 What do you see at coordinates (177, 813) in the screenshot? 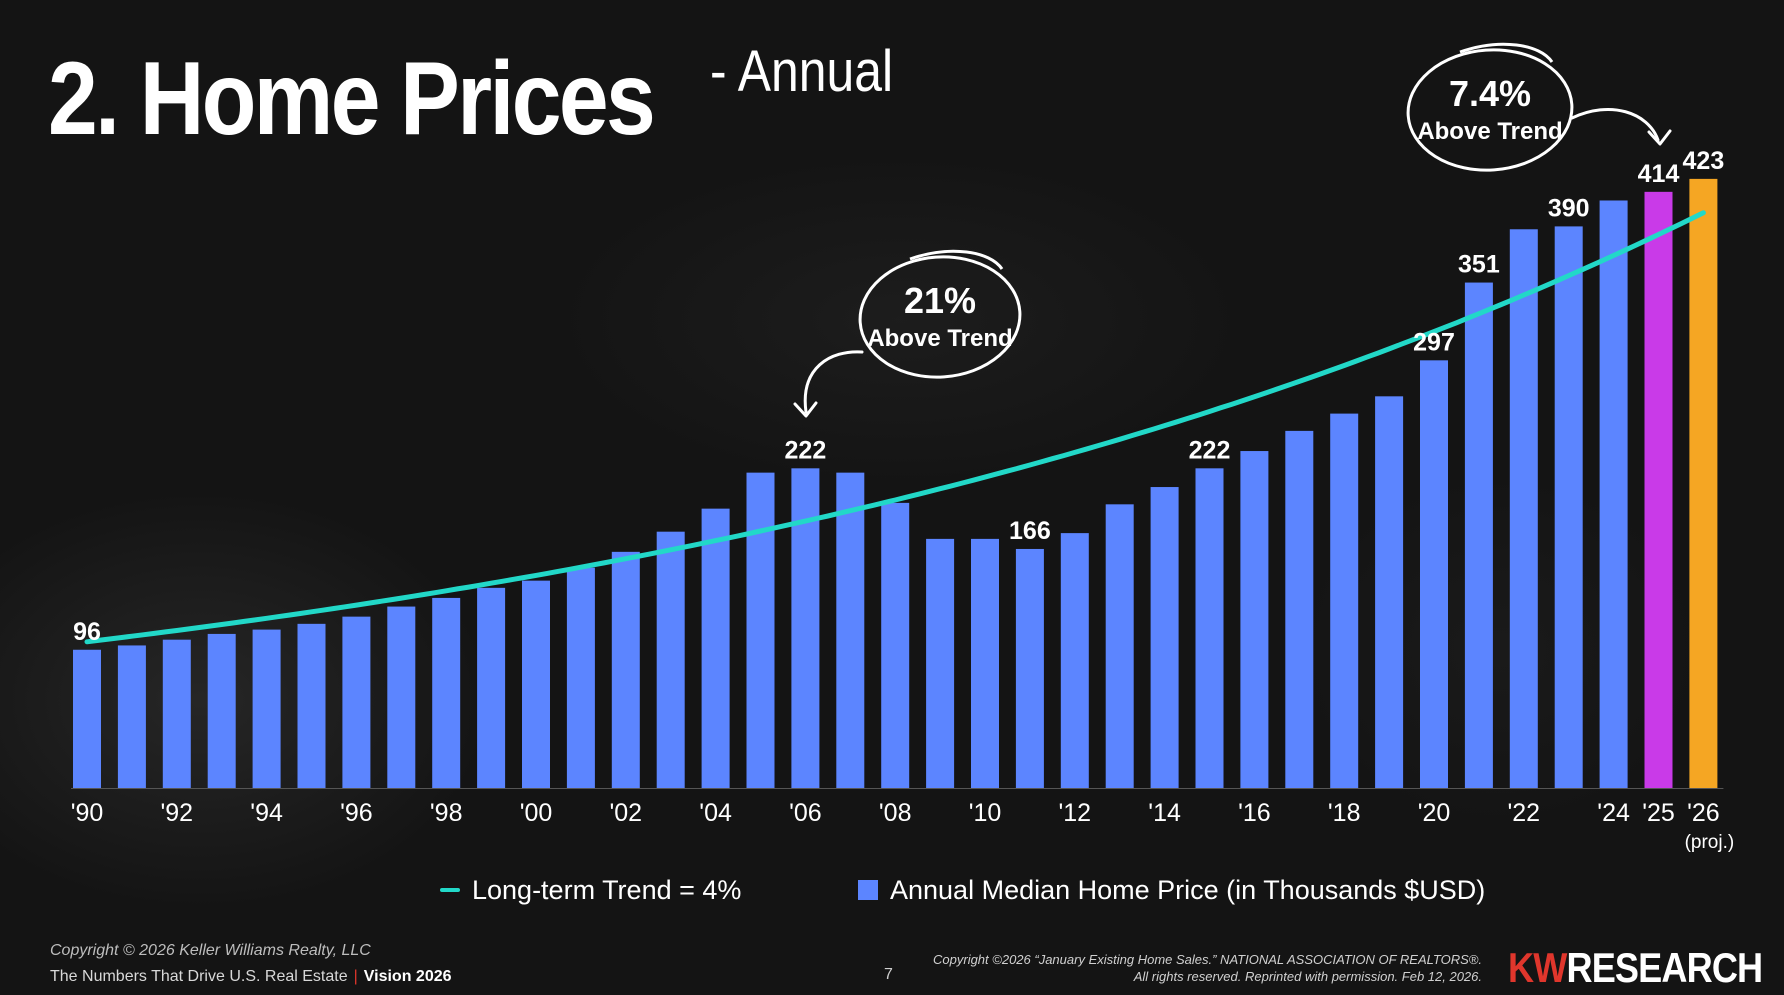
I see `tick-label-1992: '92` at bounding box center [177, 813].